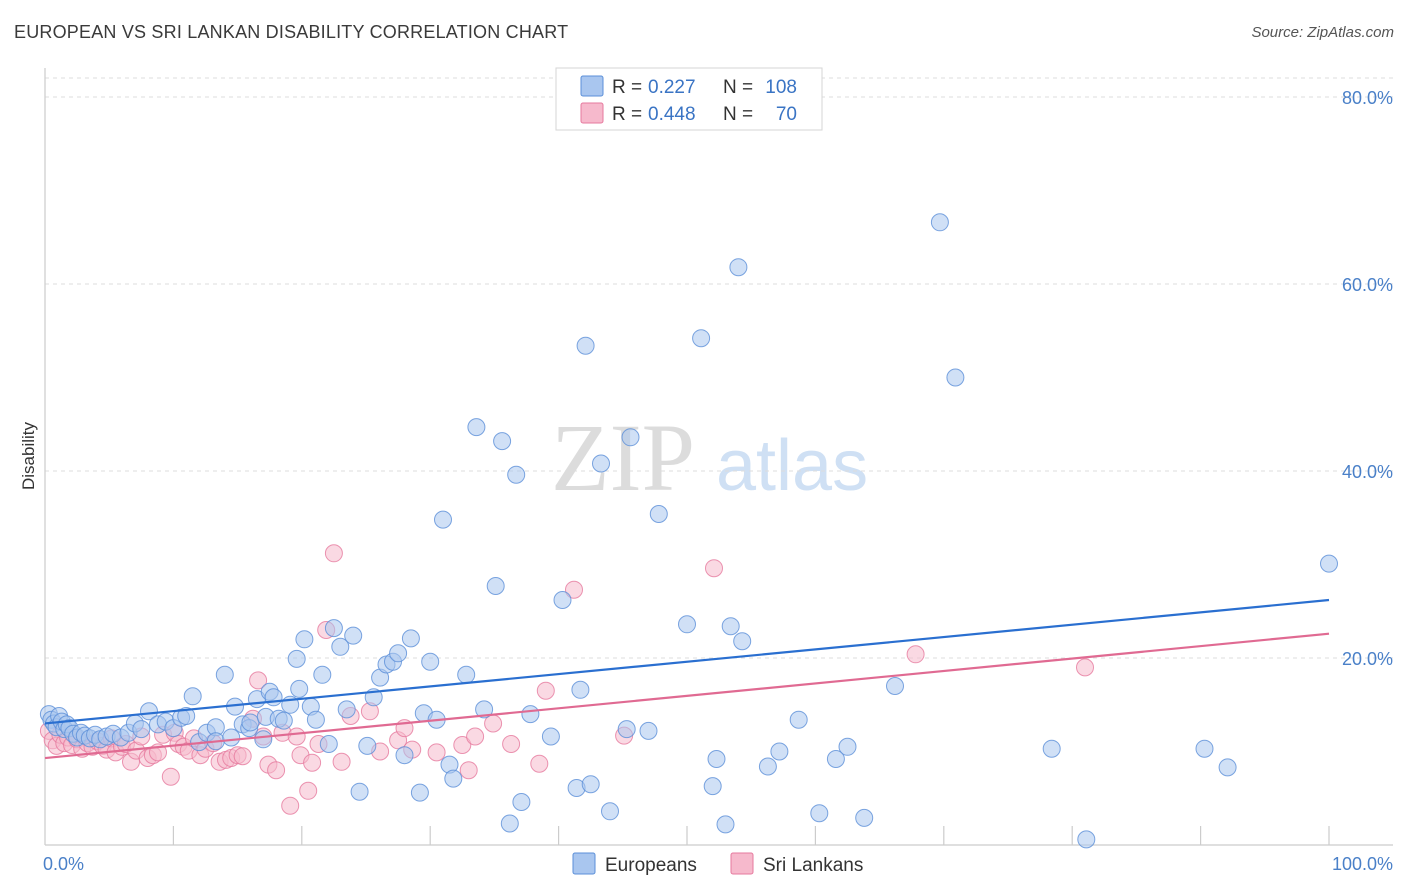 This screenshot has height=892, width=1406. What do you see at coordinates (813, 865) in the screenshot?
I see `bottom-legend-label-sri-lankans: Sri Lankans` at bounding box center [813, 865].